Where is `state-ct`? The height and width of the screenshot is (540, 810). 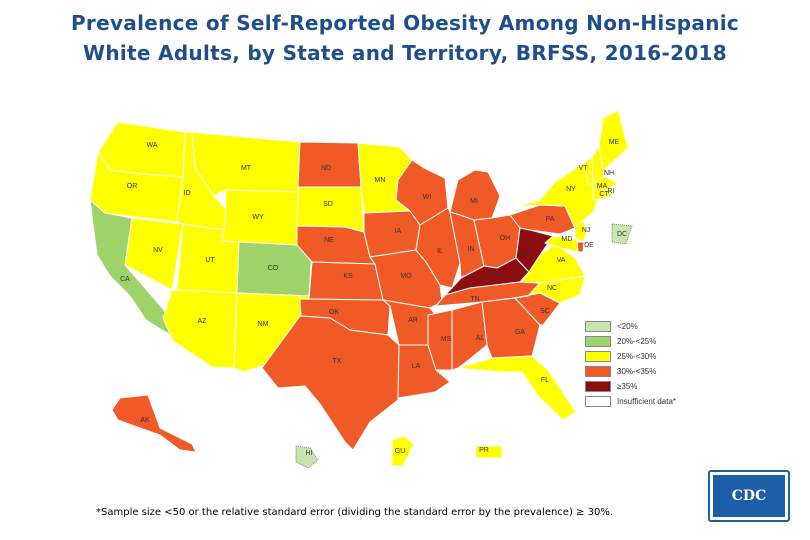 state-ct is located at coordinates (599, 195).